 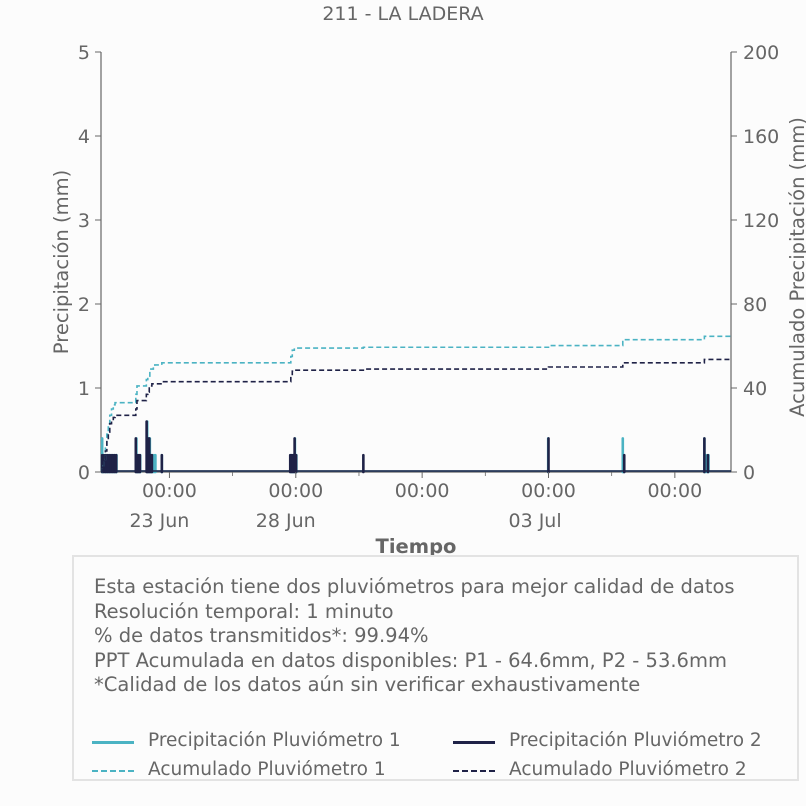 What do you see at coordinates (403, 14) in the screenshot?
I see `chart-title: 211 - LA LADERA` at bounding box center [403, 14].